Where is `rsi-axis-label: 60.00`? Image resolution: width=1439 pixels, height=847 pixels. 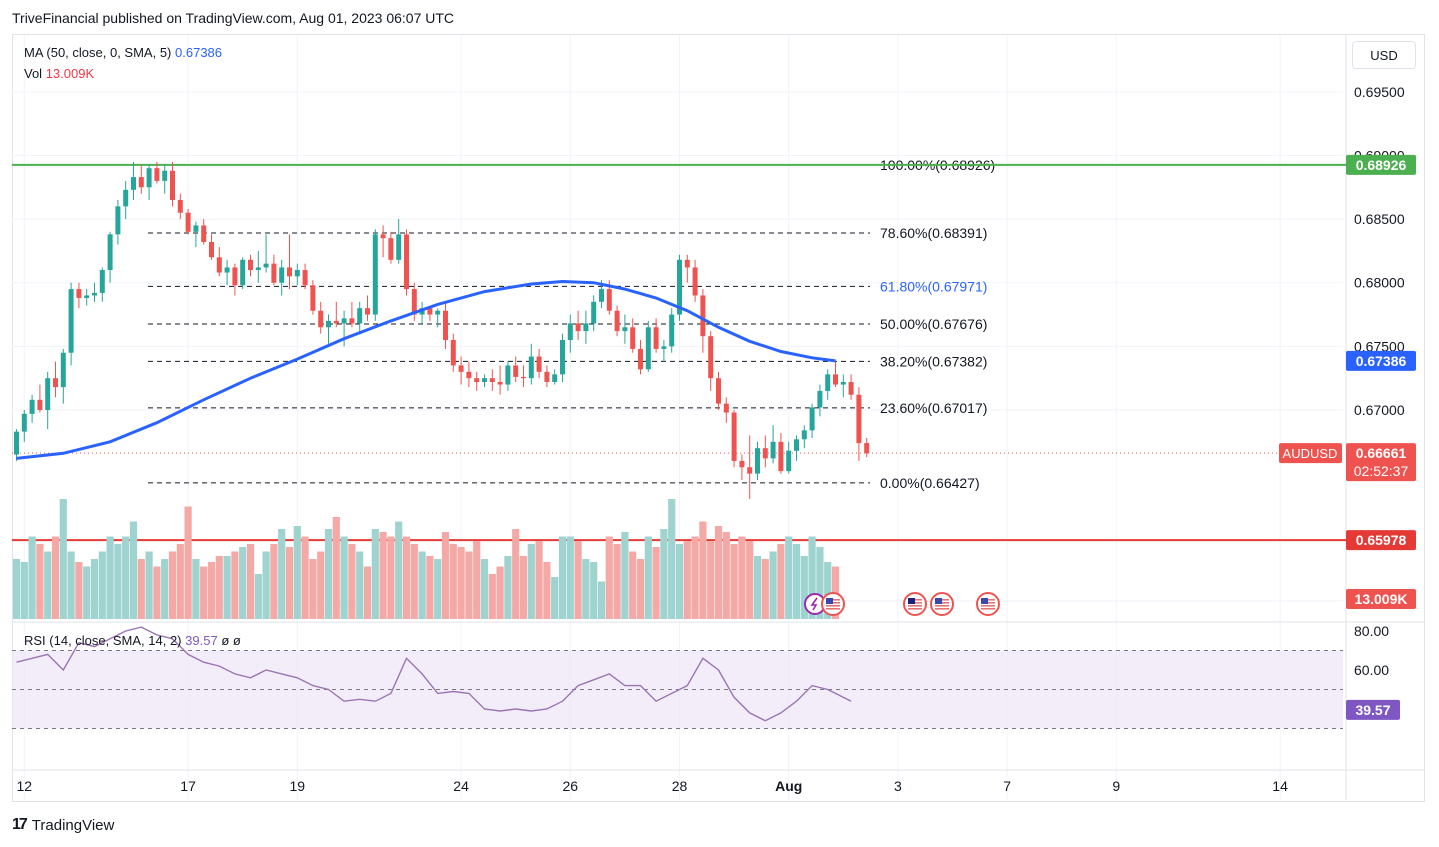 rsi-axis-label: 60.00 is located at coordinates (1371, 670).